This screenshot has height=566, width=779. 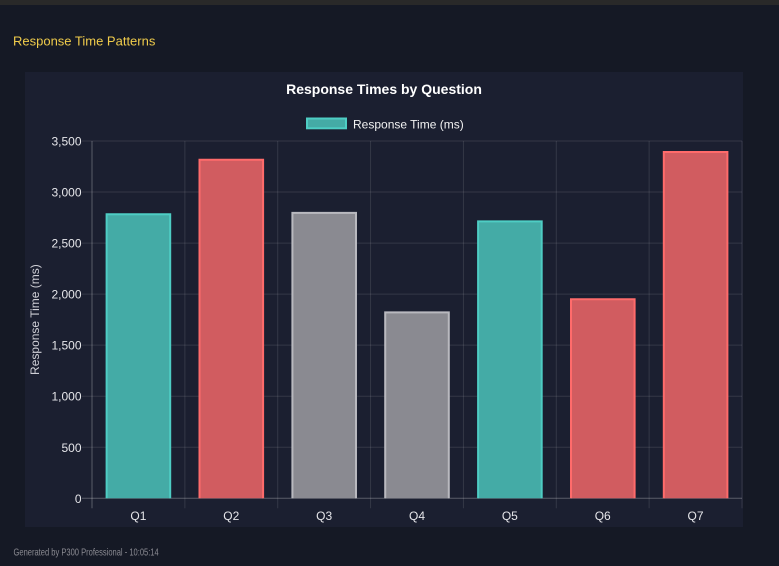 What do you see at coordinates (384, 89) in the screenshot?
I see `svg-text: Response Times by Question` at bounding box center [384, 89].